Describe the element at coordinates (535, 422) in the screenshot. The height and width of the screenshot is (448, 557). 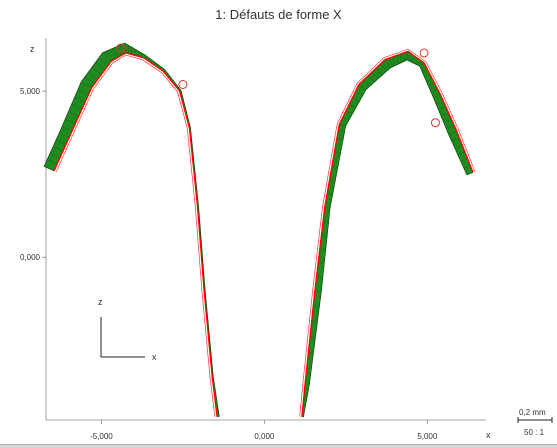
I see `scale-bar: 0,2 mm 50 : 1` at that location.